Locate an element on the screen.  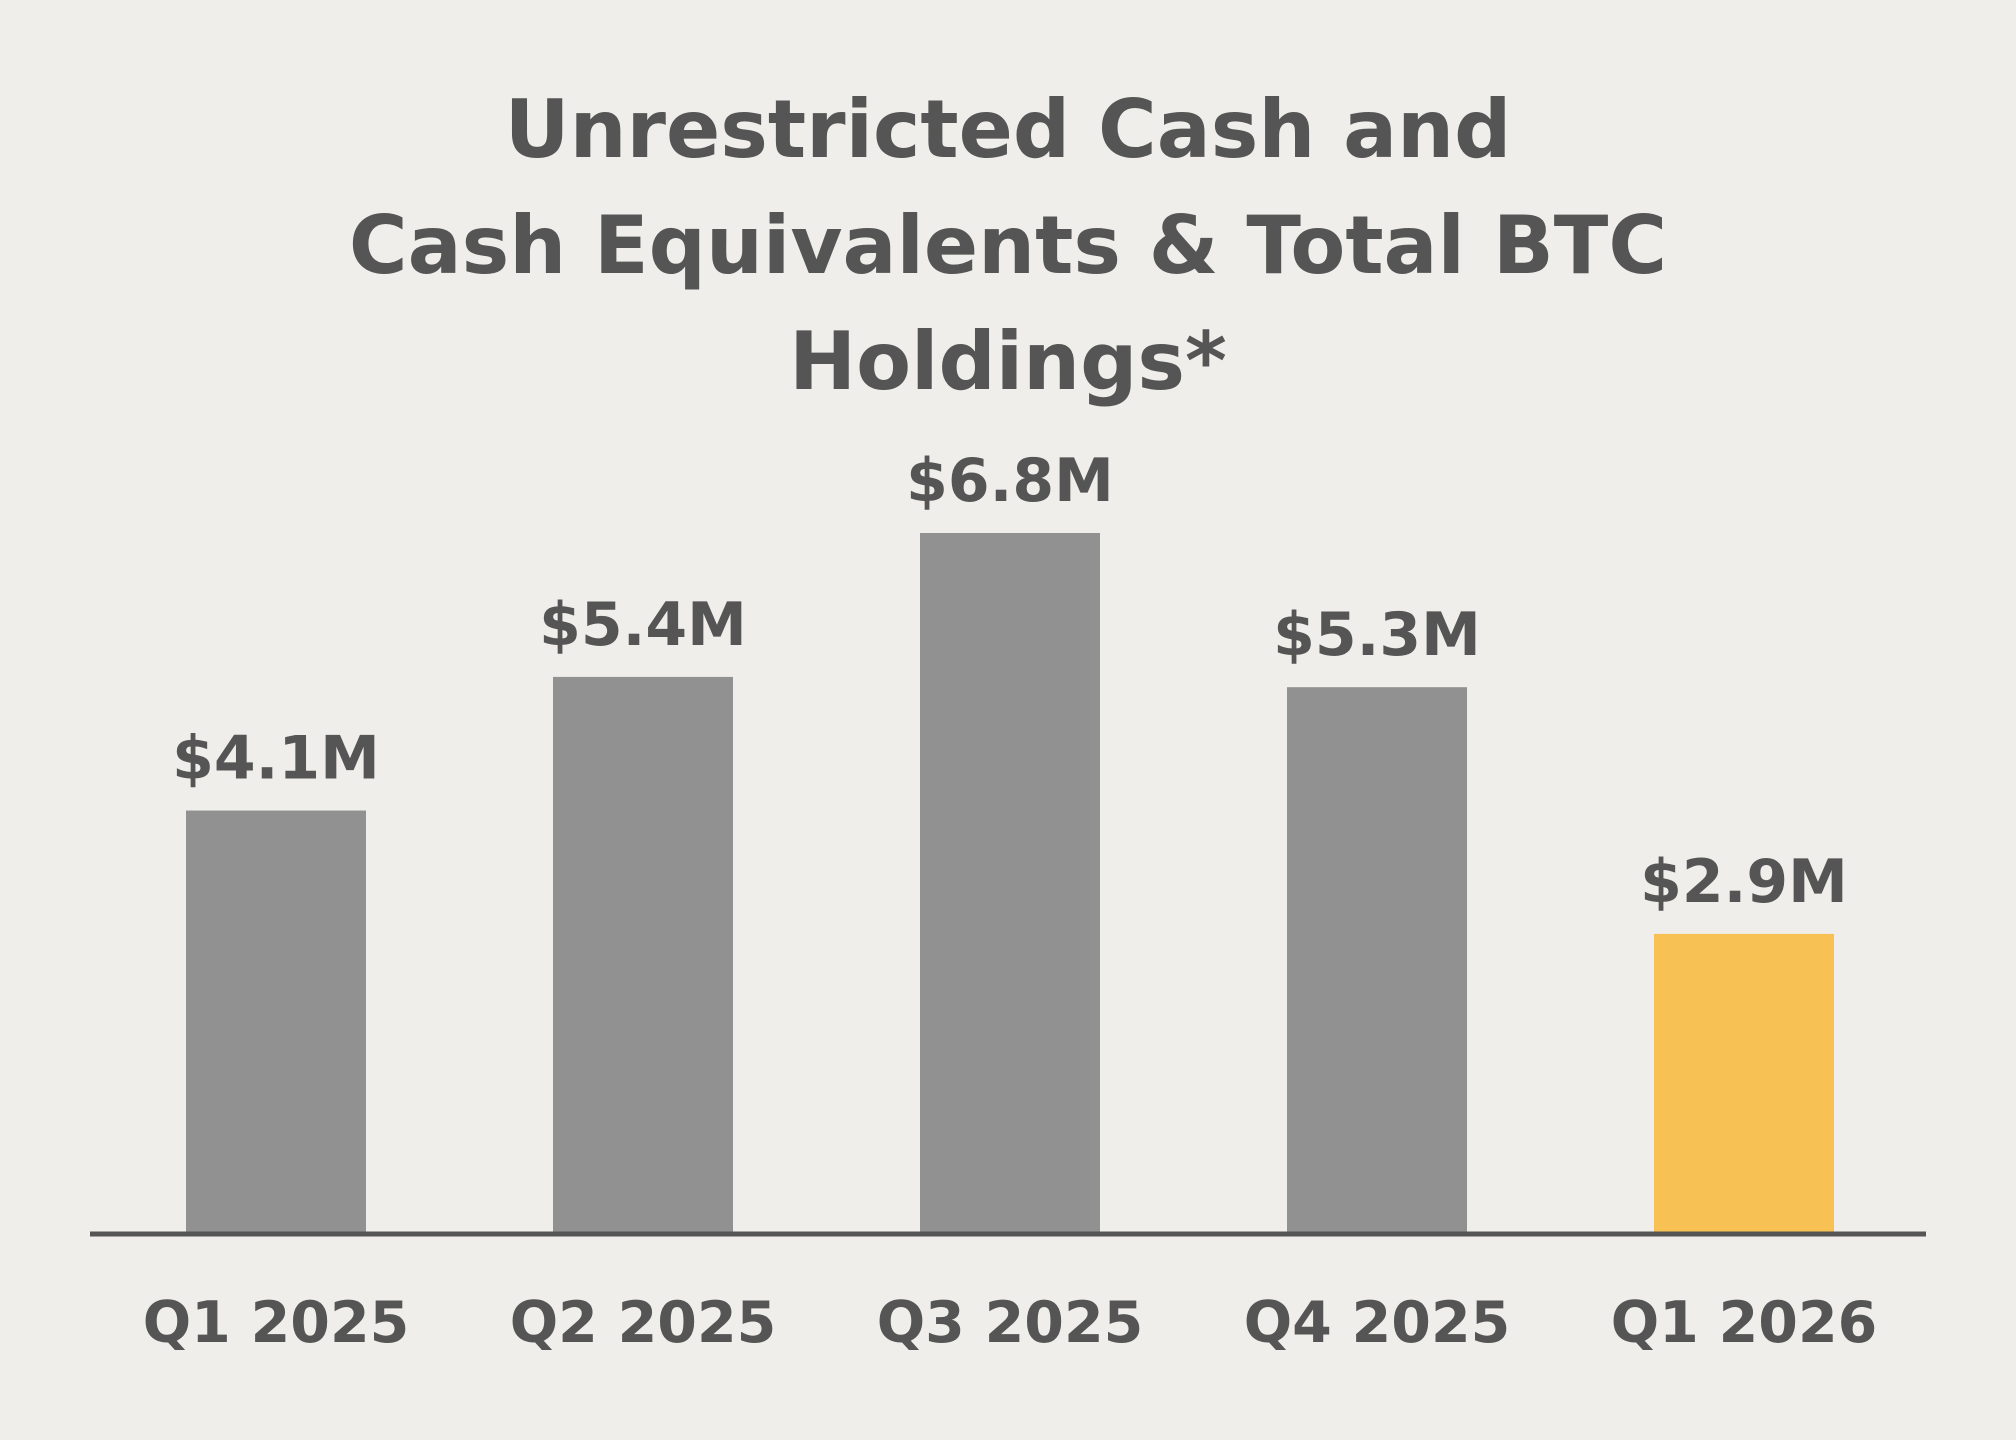
category-label: Q3 2025 is located at coordinates (1010, 1323).